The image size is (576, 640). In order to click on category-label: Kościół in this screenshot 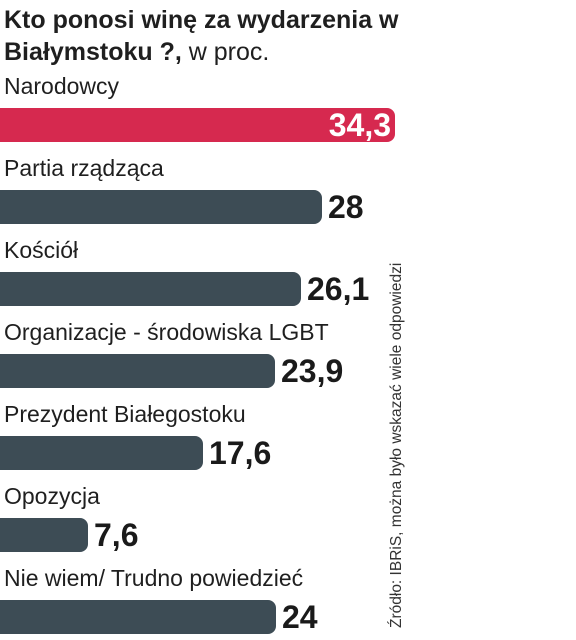, I will do `click(41, 250)`.